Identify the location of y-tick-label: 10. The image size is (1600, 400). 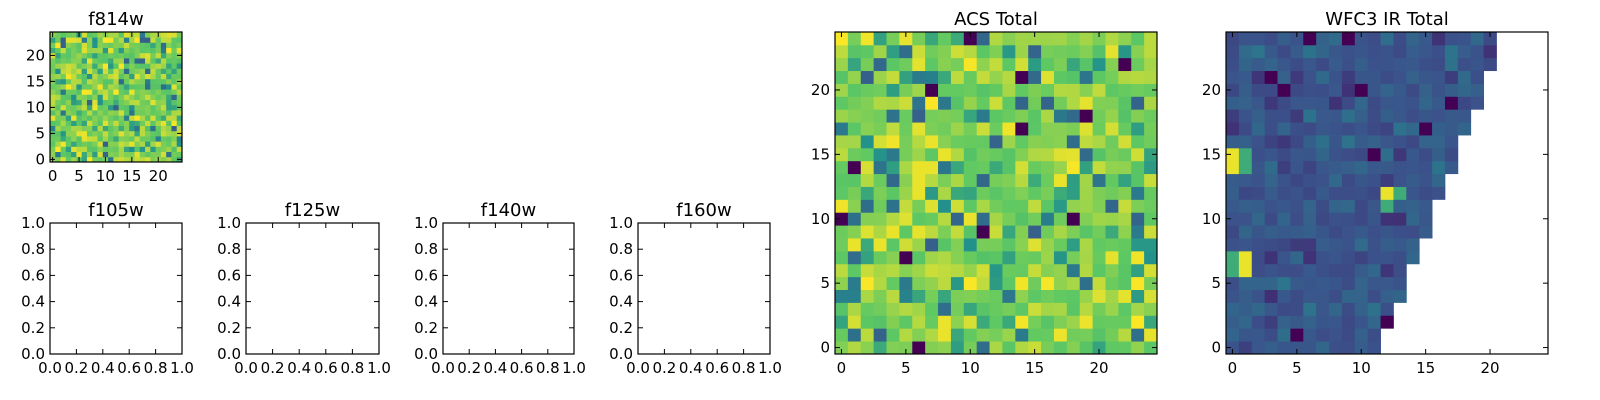
(35, 107).